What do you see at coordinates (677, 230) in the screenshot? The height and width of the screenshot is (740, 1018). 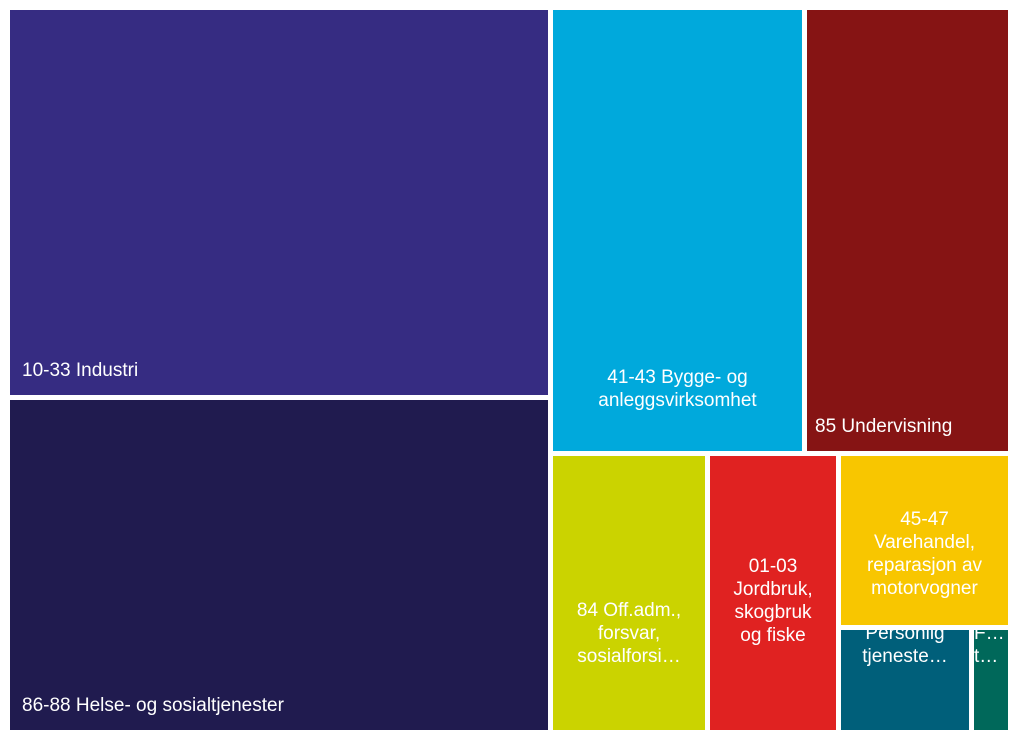 I see `treemap-tile-bygg: 41-43 Bygge- og anleggsvirksomhet` at bounding box center [677, 230].